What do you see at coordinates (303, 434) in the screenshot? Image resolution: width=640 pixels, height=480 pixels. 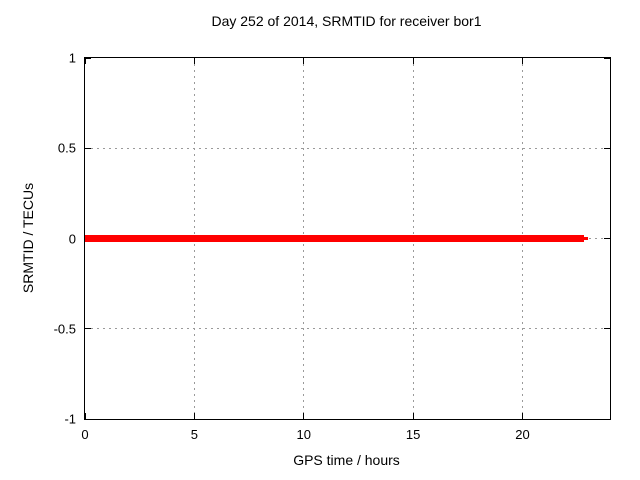 I see `x-tick-label: 10` at bounding box center [303, 434].